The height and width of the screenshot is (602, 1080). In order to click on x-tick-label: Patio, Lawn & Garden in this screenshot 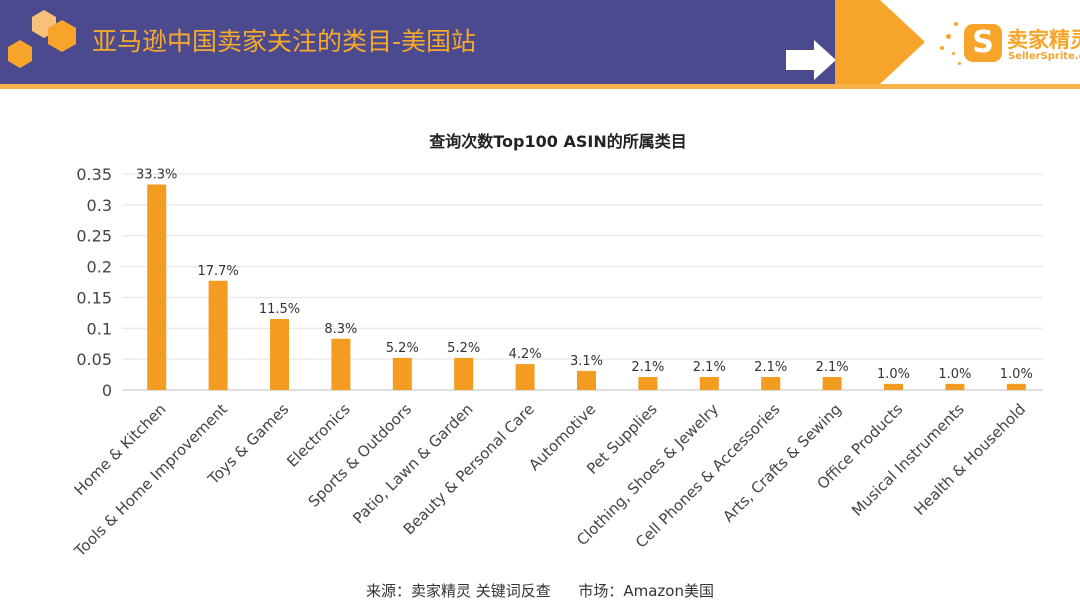, I will do `click(412, 463)`.